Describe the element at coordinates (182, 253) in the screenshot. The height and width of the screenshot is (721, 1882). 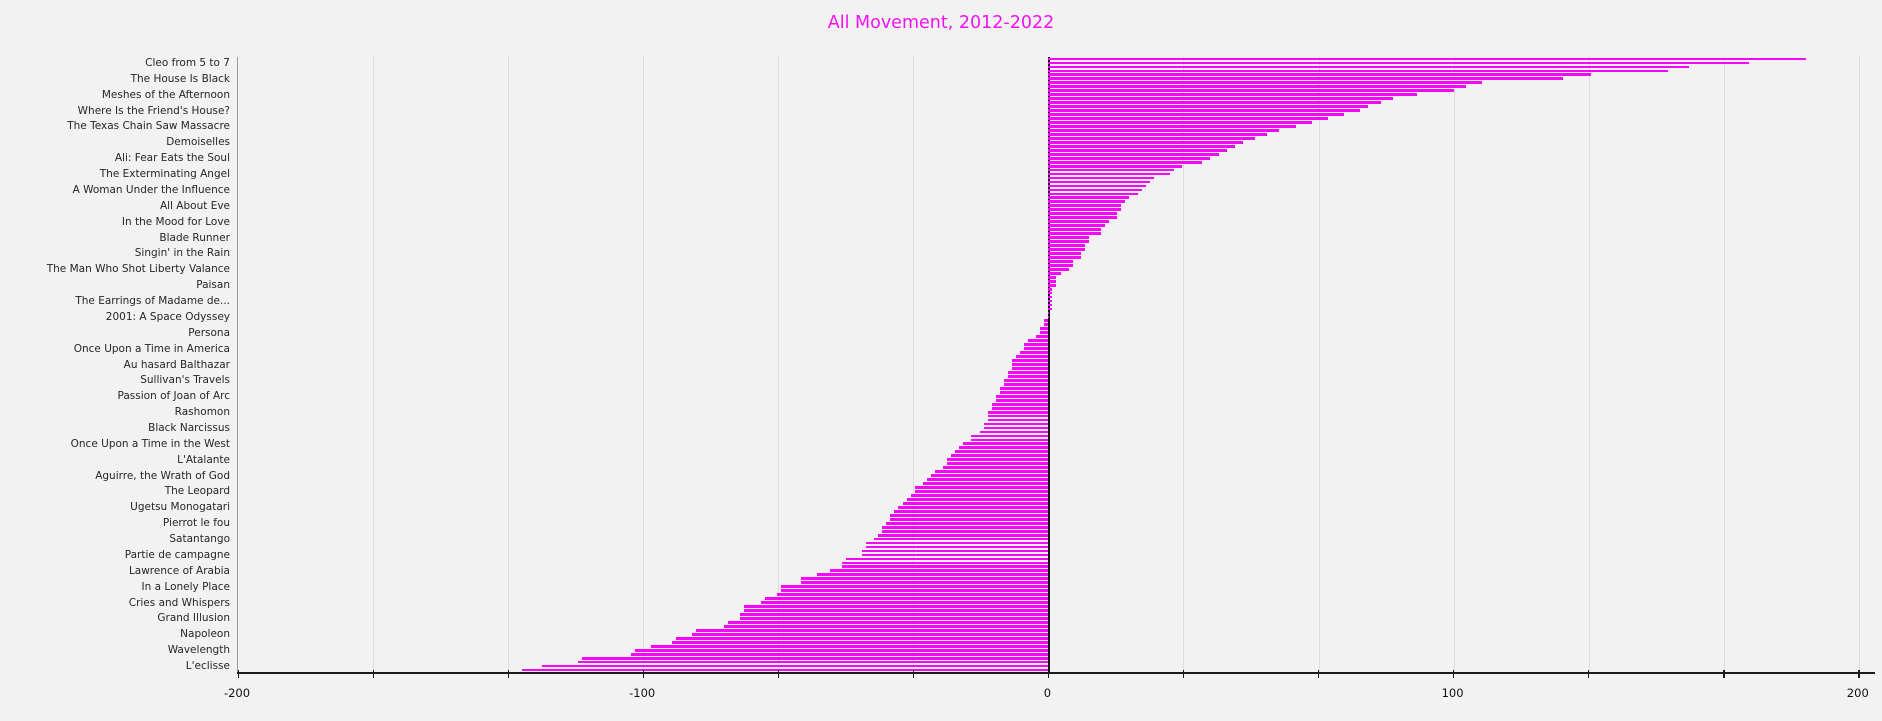
I see `y-axis-label: Singin' in the Rain` at that location.